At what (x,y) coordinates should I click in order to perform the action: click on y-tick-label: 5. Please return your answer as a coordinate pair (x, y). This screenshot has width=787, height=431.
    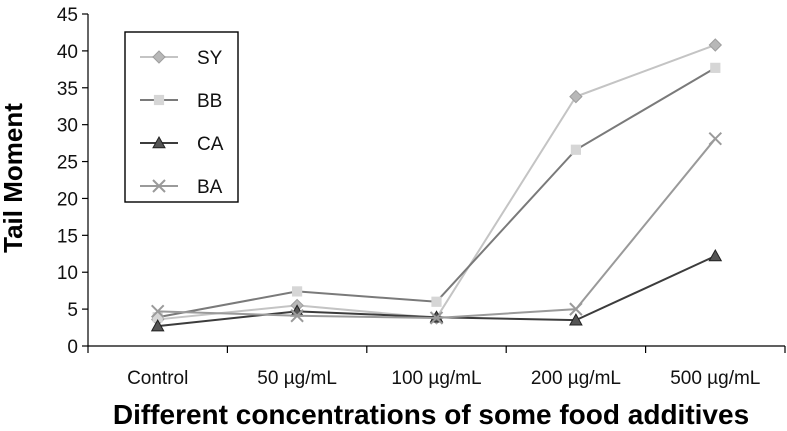
    Looking at the image, I should click on (72, 310).